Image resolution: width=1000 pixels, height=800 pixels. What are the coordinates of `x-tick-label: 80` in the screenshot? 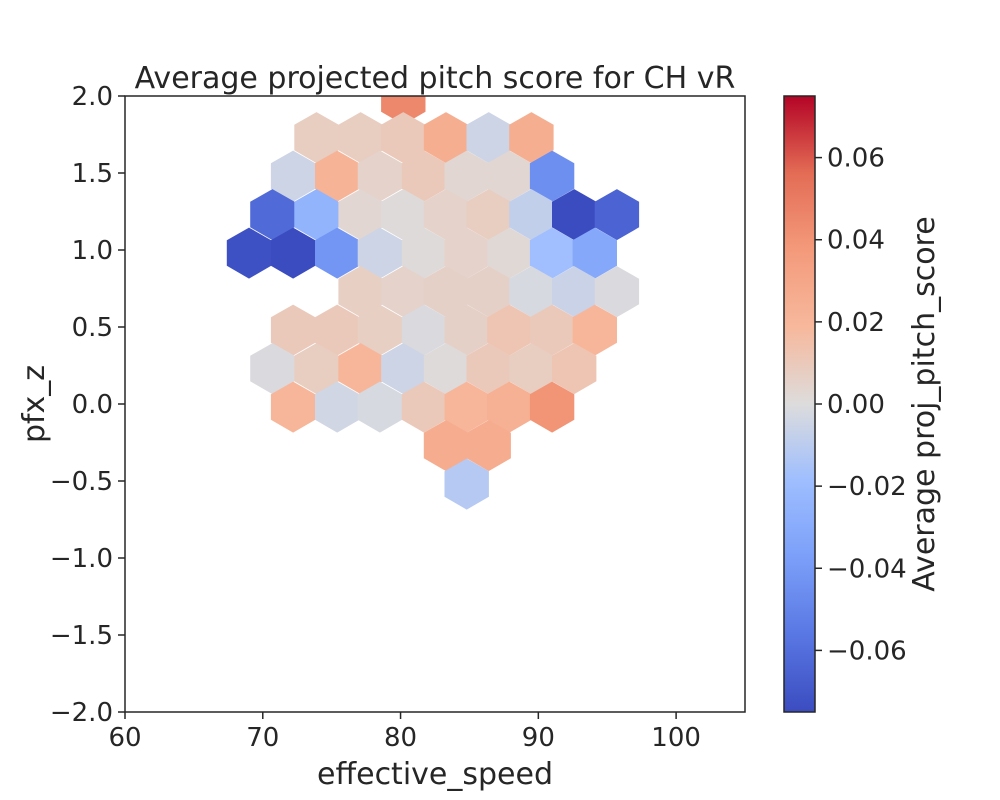 It's located at (400, 738).